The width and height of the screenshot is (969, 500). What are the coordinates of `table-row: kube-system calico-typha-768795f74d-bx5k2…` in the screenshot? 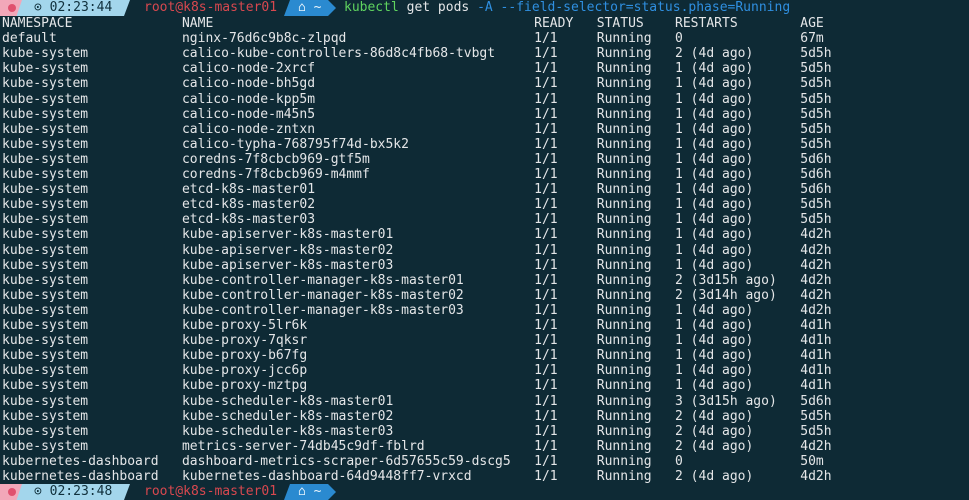 It's located at (484, 144).